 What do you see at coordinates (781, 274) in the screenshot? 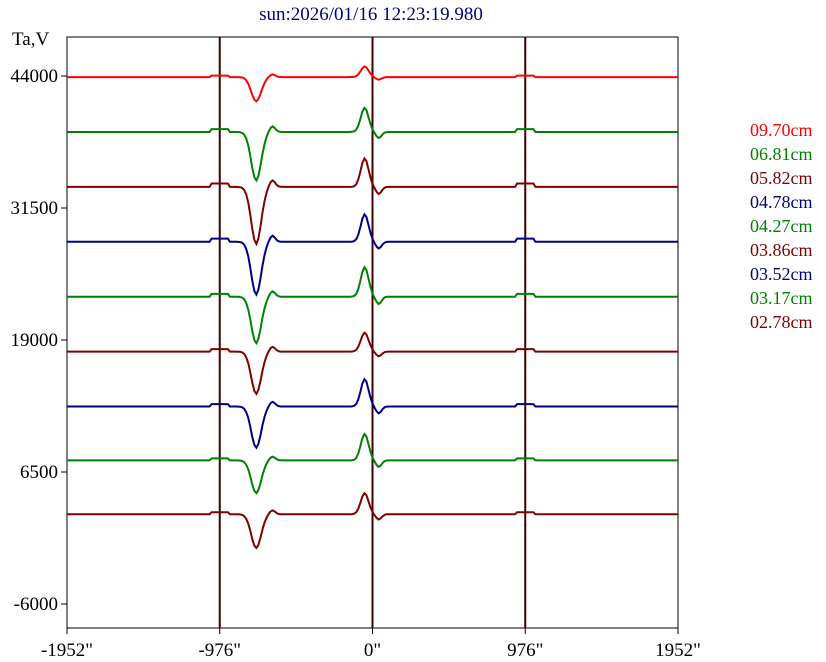
I see `legend-entry-03.52cm: 03.52cm` at bounding box center [781, 274].